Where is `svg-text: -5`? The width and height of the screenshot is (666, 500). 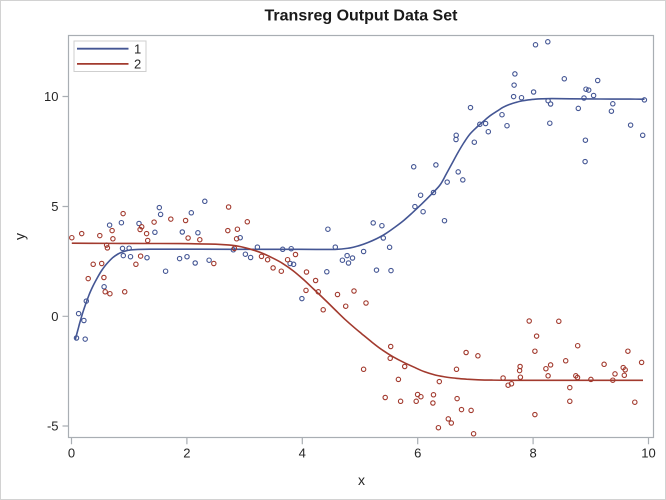
svg-text: -5 is located at coordinates (53, 426).